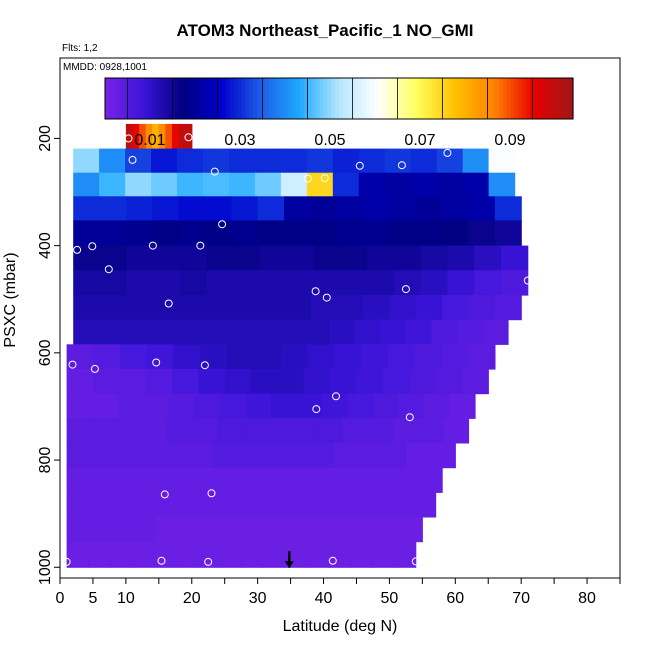  What do you see at coordinates (325, 30) in the screenshot?
I see `chart-title: ATOM3 Northeast_Pacific_1 NO_GMI` at bounding box center [325, 30].